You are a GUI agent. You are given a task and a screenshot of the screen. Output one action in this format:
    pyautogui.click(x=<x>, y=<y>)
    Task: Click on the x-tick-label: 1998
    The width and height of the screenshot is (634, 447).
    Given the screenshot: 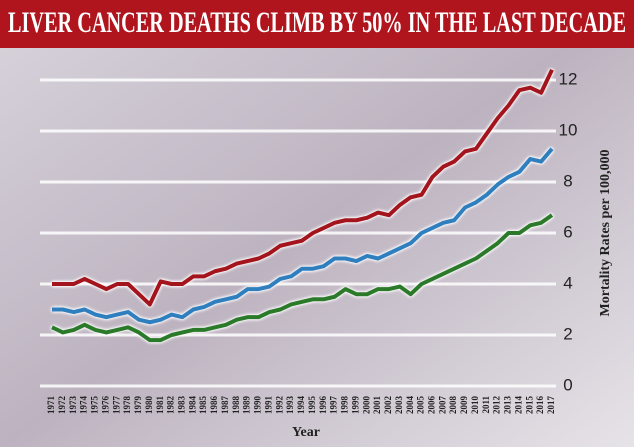 What is the action you would take?
    pyautogui.click(x=345, y=405)
    